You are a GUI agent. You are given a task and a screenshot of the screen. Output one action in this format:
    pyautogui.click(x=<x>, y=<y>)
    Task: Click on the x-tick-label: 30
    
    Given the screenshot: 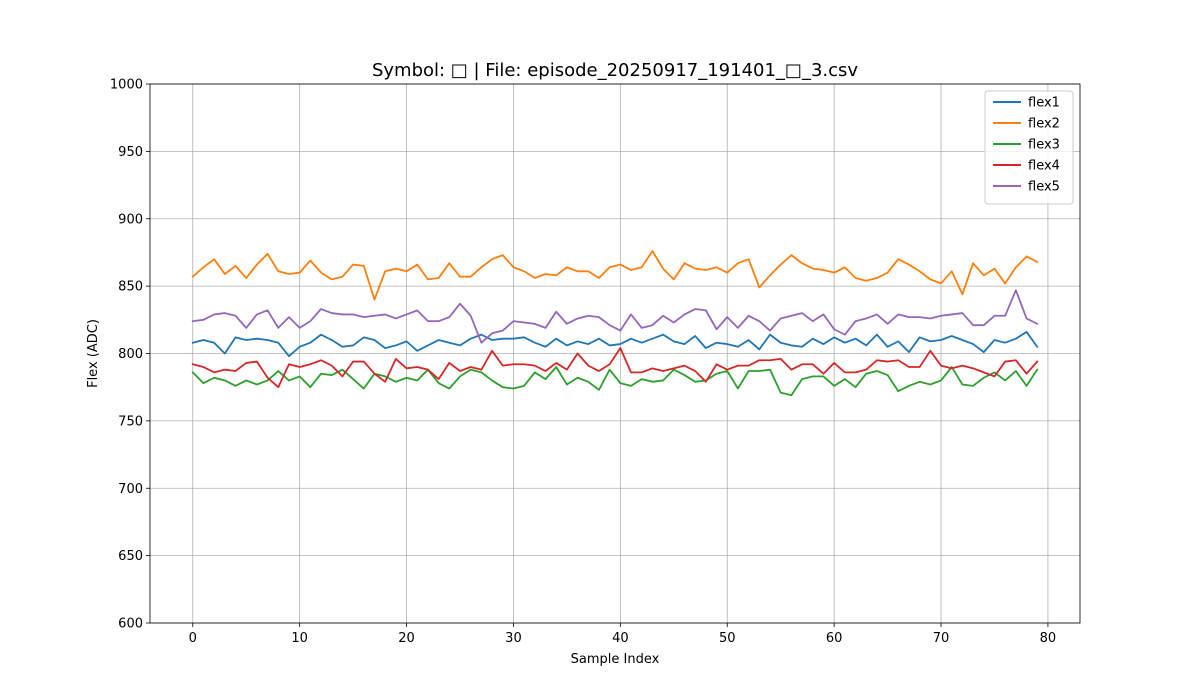 What is the action you would take?
    pyautogui.click(x=513, y=638)
    